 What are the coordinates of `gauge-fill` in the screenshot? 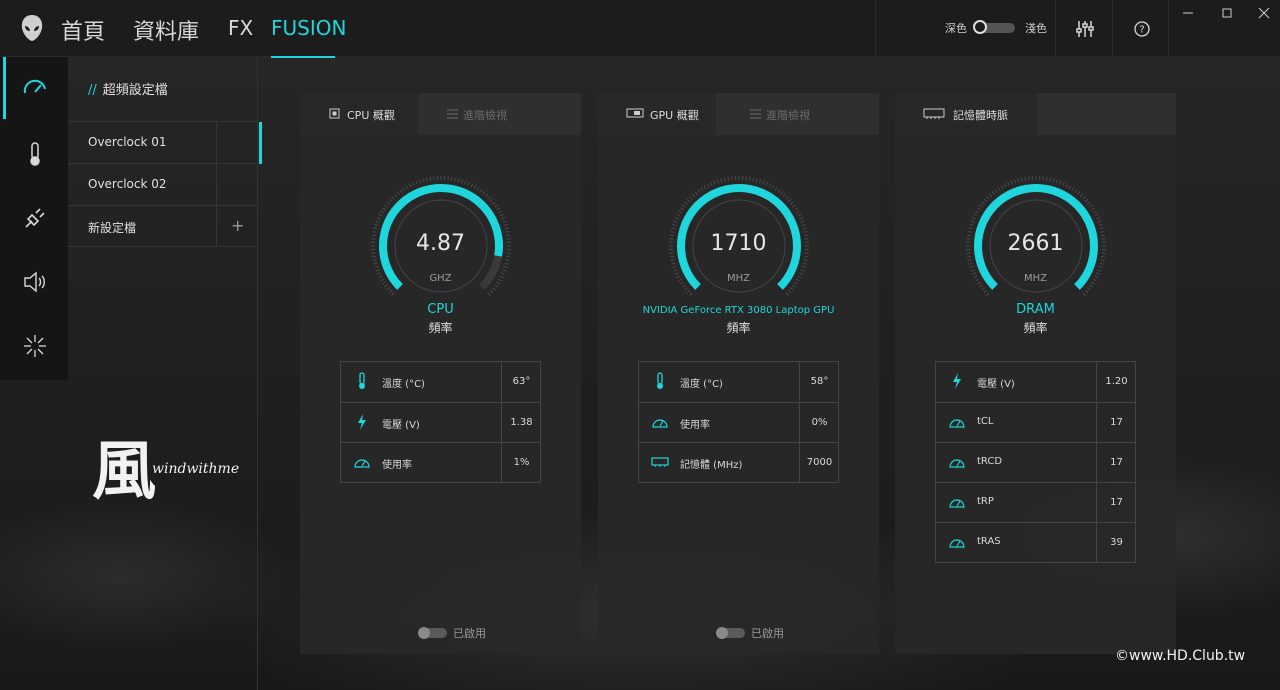 It's located at (441, 237).